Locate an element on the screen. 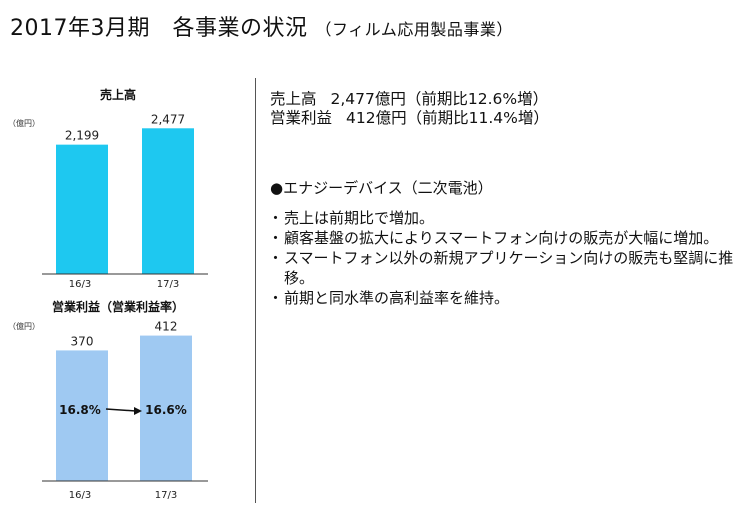 This screenshot has width=750, height=507. sales-x-tick-16-3: 16/3 is located at coordinates (80, 284).